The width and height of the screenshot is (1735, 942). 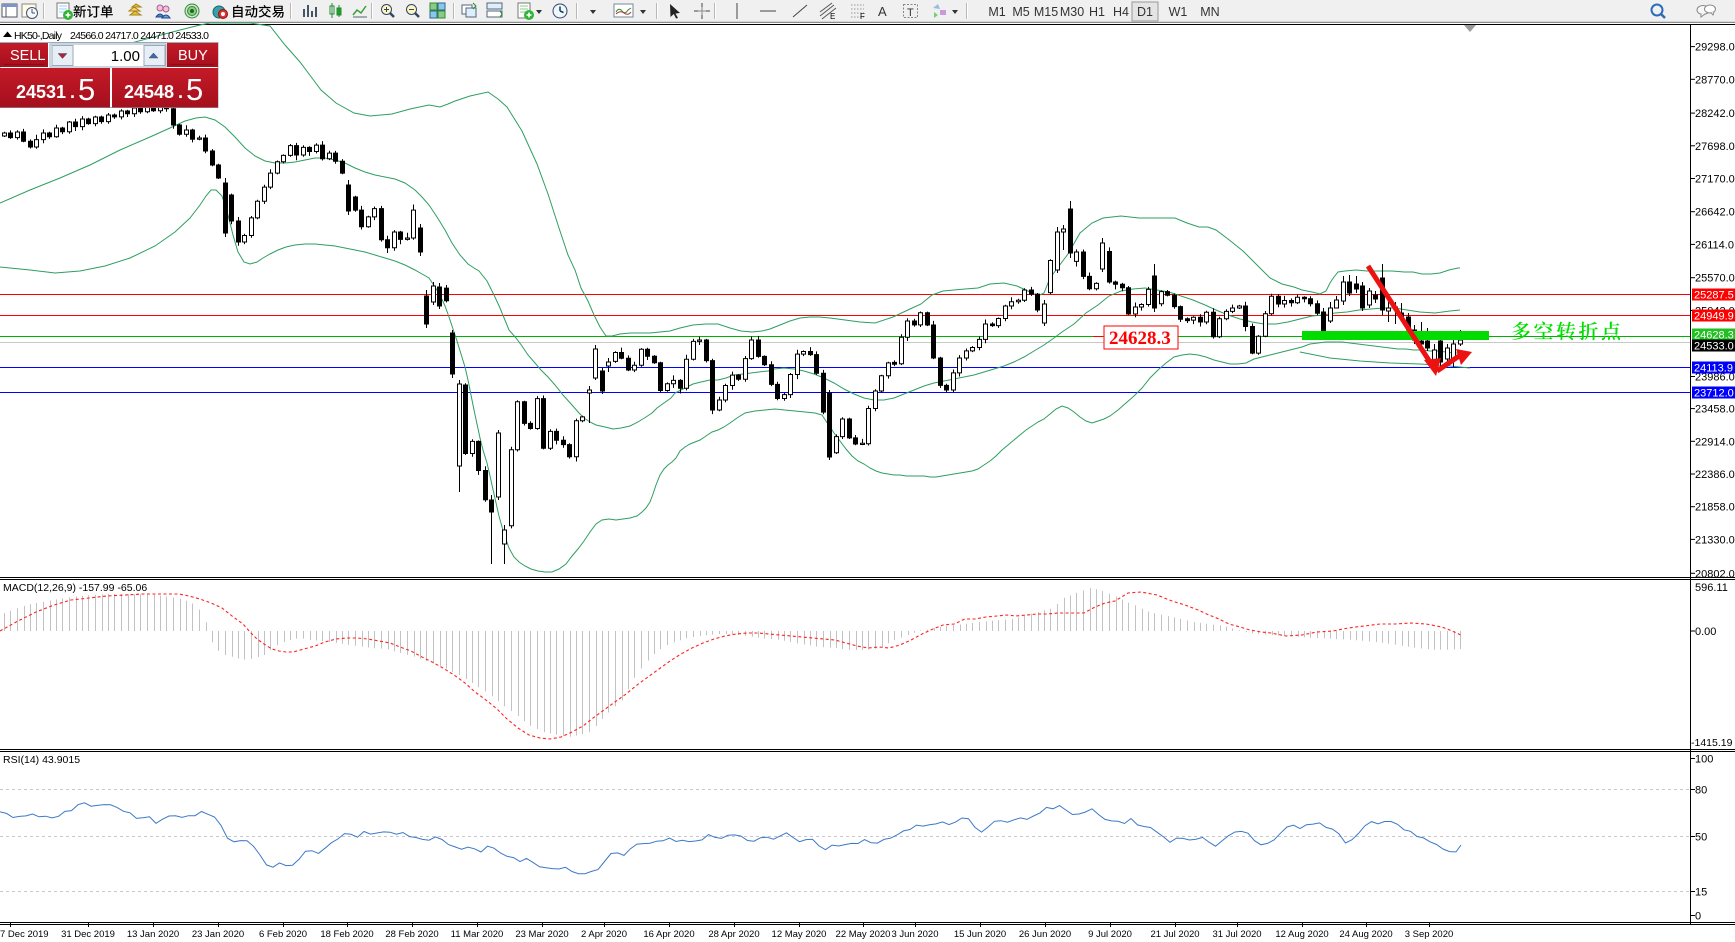 I want to click on svg-text: 12 May 2020, so click(x=799, y=934).